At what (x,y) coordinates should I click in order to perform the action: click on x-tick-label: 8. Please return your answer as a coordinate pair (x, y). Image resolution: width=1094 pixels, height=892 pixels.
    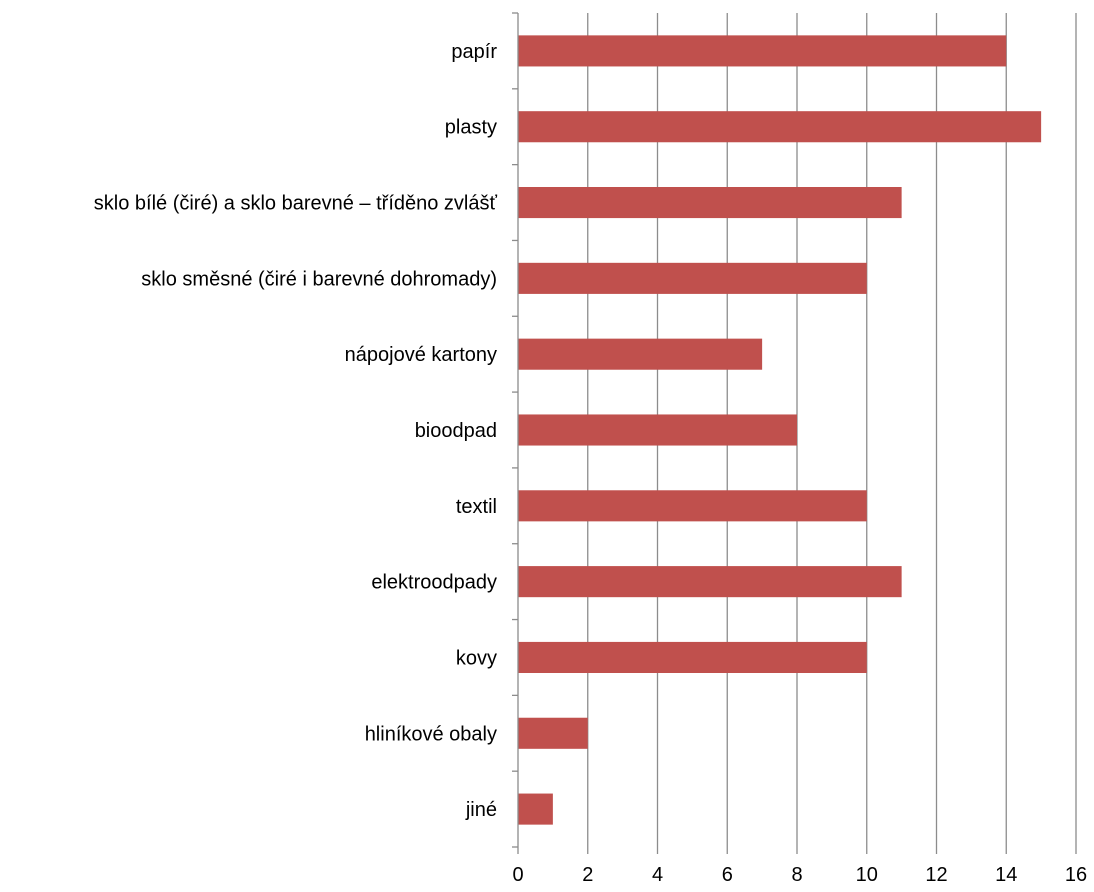
    Looking at the image, I should click on (796, 875).